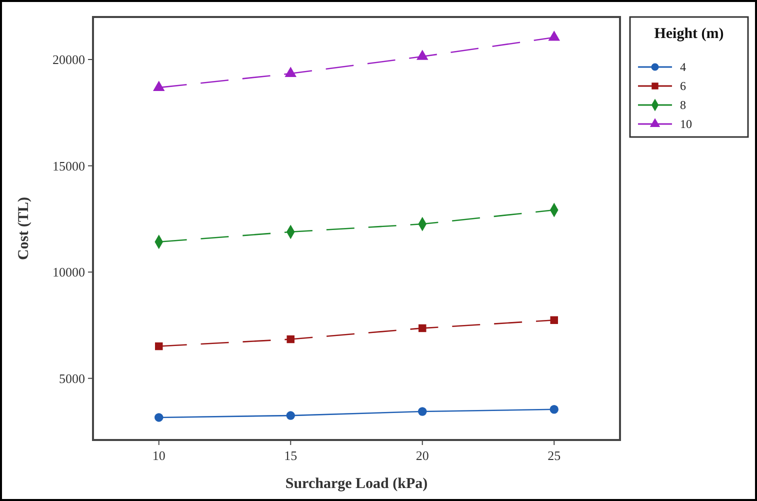 This screenshot has height=501, width=757. Describe the element at coordinates (159, 455) in the screenshot. I see `x-tick-label: 10` at that location.